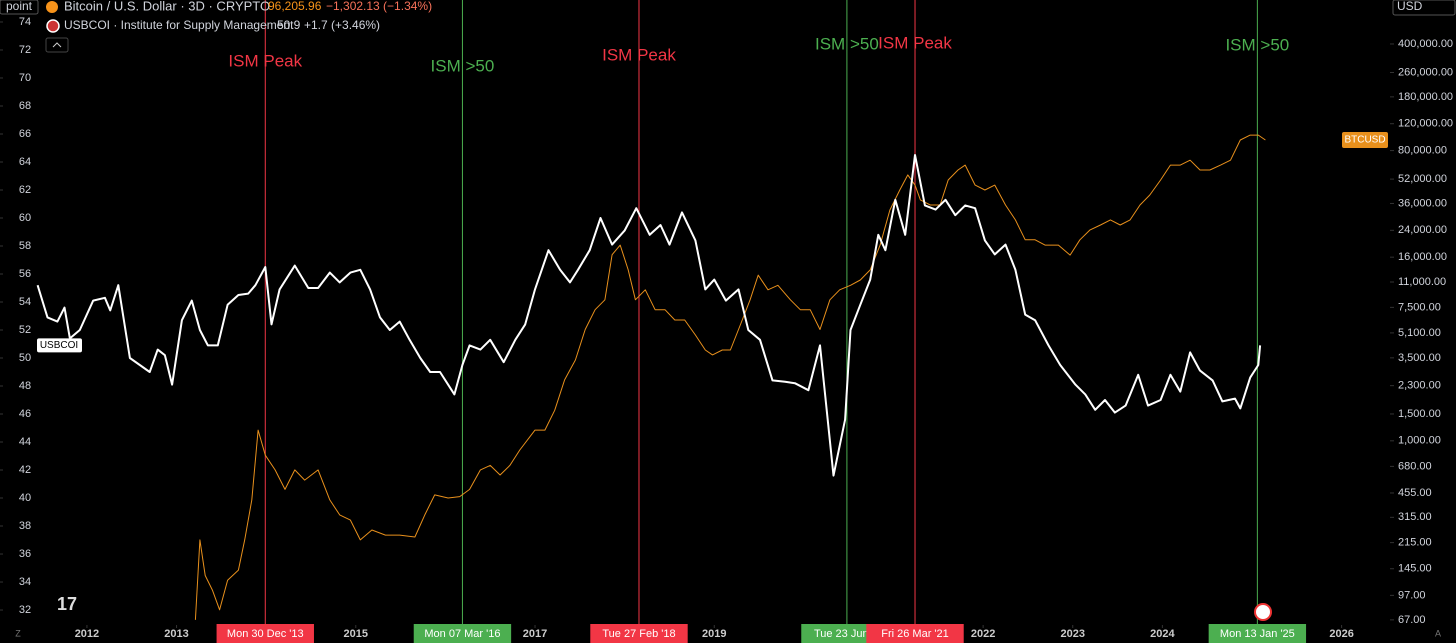 Image resolution: width=1456 pixels, height=643 pixels. What do you see at coordinates (1415, 543) in the screenshot?
I see `y2-tick-label: 215.00` at bounding box center [1415, 543].